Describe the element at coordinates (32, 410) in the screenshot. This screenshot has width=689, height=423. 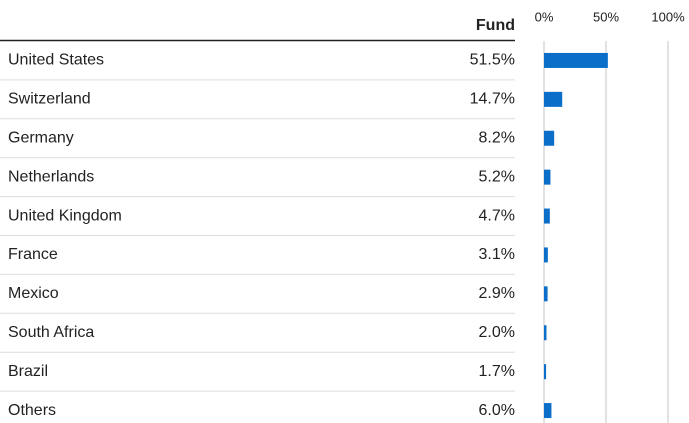
I see `row-label: Others` at that location.